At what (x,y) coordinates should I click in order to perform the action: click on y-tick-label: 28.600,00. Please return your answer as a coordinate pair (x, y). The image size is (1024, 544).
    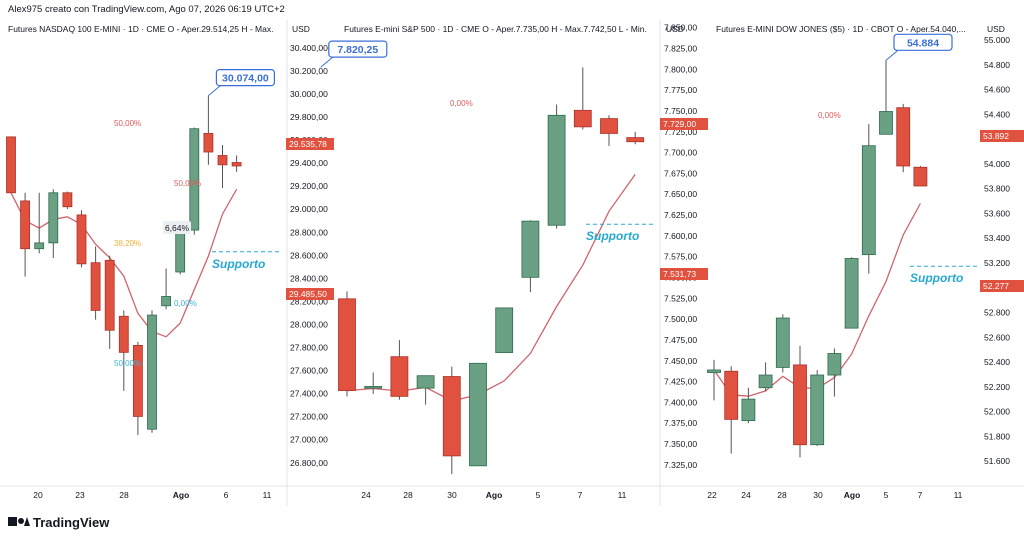
    Looking at the image, I should click on (309, 255).